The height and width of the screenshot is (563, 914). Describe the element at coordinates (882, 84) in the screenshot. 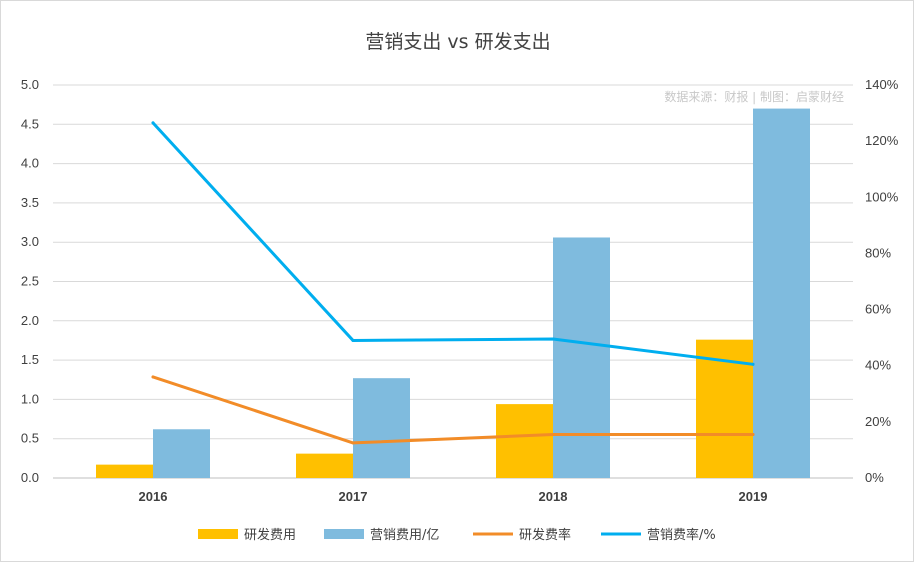

I see `y-tick-right: 140%` at that location.